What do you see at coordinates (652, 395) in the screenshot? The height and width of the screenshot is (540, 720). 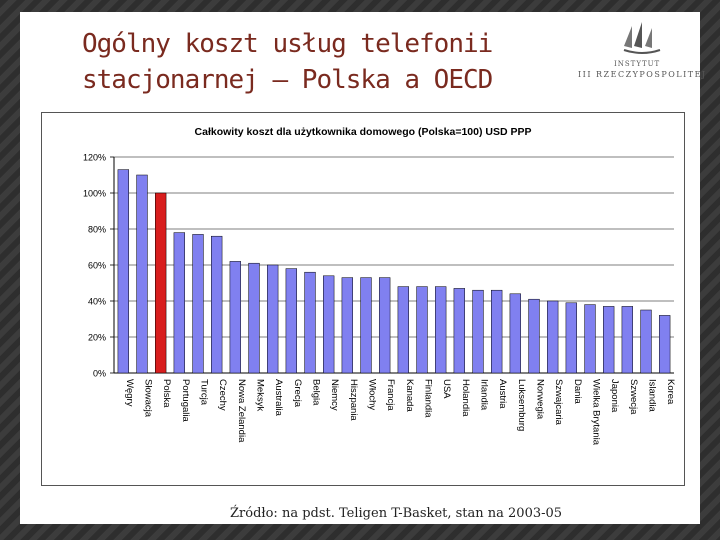 I see `x-tick-label: Islandia` at bounding box center [652, 395].